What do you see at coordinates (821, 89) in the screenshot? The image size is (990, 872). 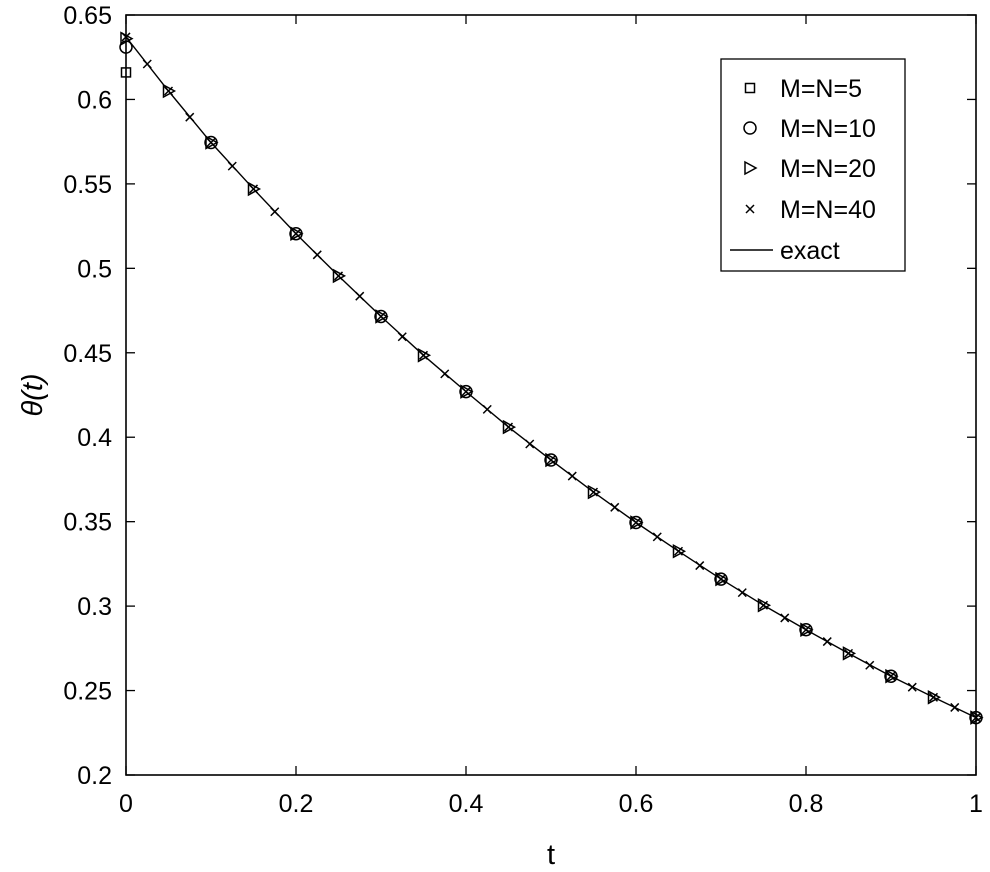 I see `legend-label: M=N=5` at bounding box center [821, 89].